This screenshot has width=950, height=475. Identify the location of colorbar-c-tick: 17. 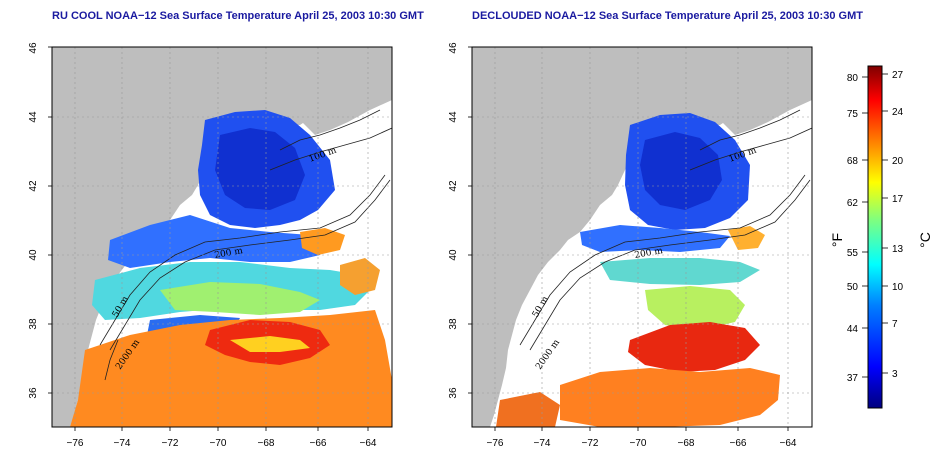
(898, 199).